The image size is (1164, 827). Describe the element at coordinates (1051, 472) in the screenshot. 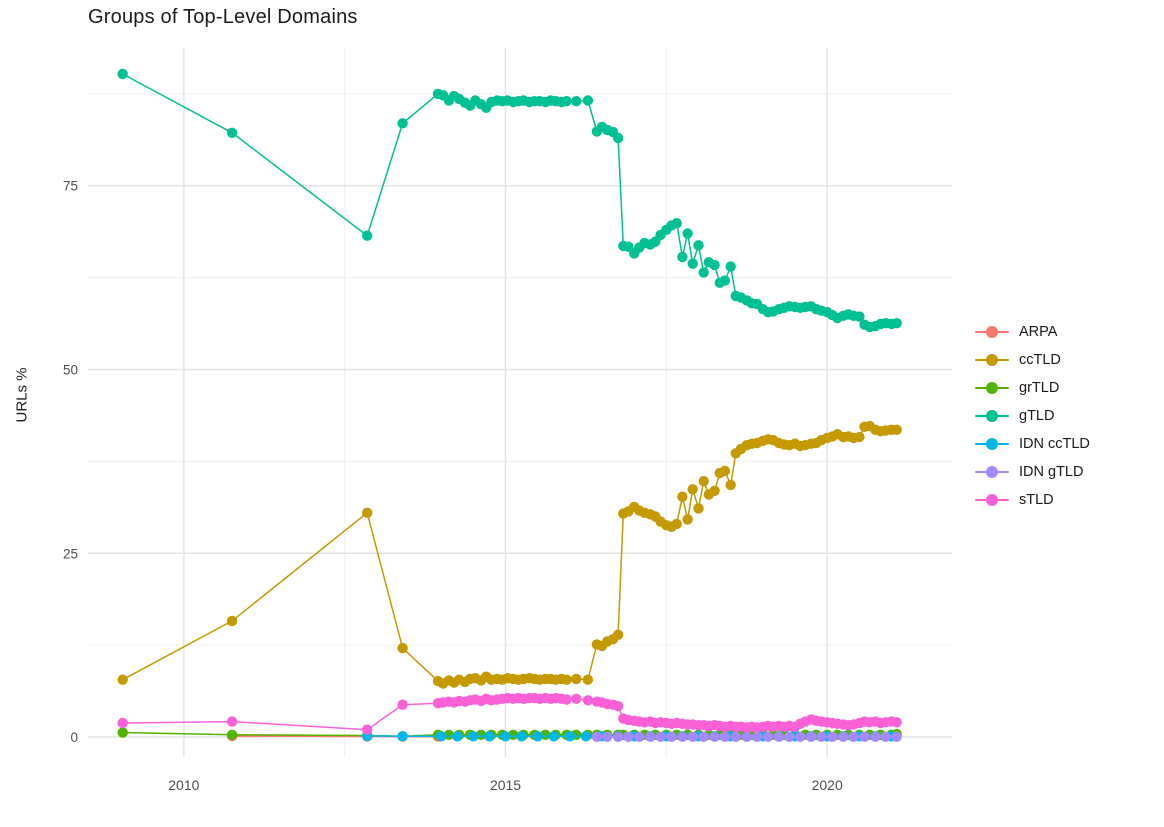

I see `legend-label-idn-gtld: IDN gTLD` at that location.